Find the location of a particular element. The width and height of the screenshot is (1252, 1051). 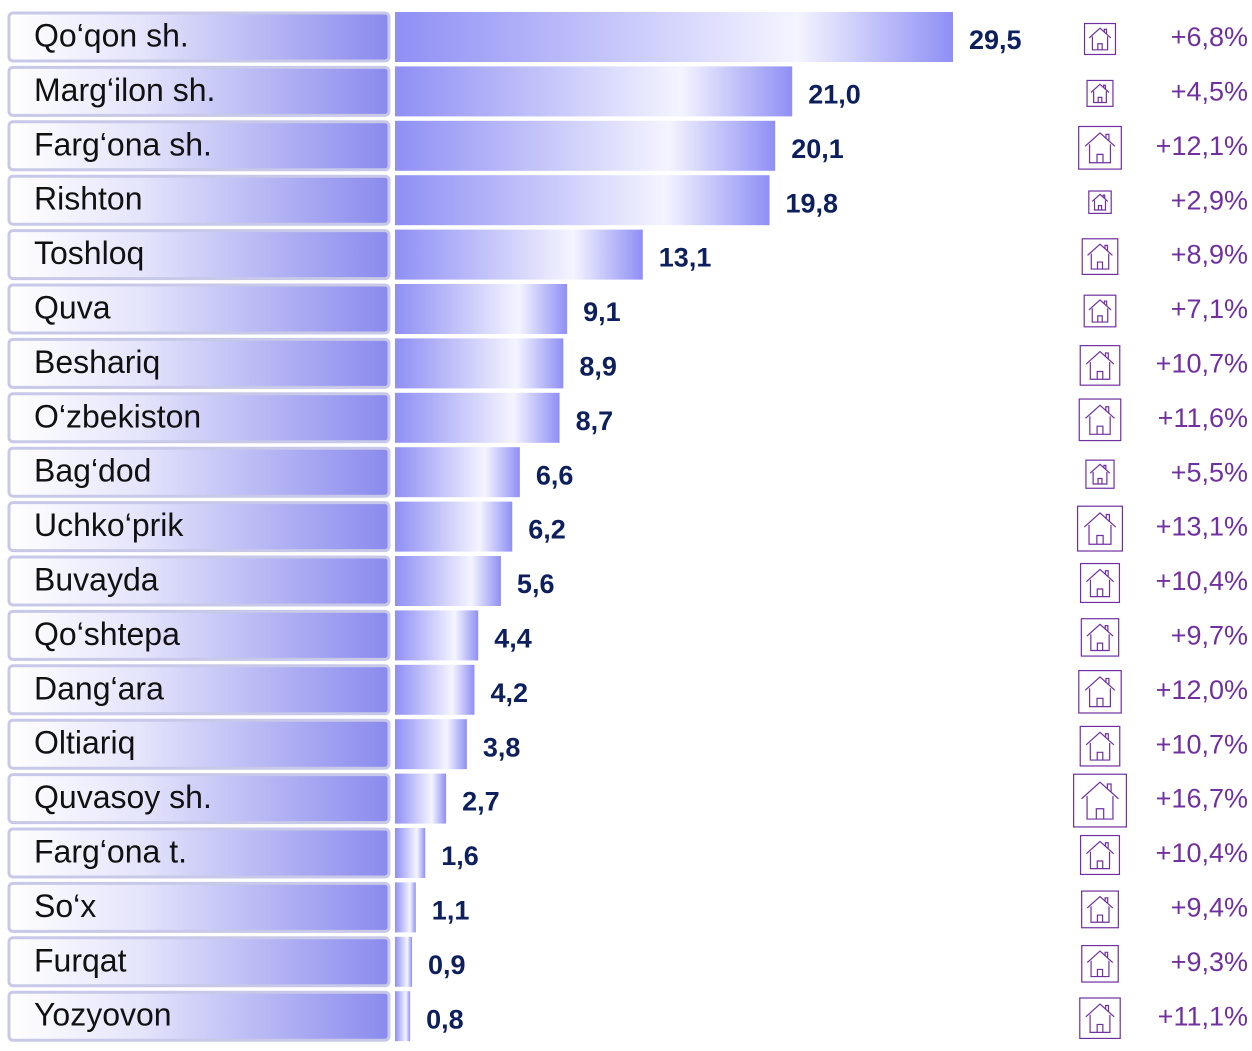

growth-label: +9,7% is located at coordinates (1209, 636).